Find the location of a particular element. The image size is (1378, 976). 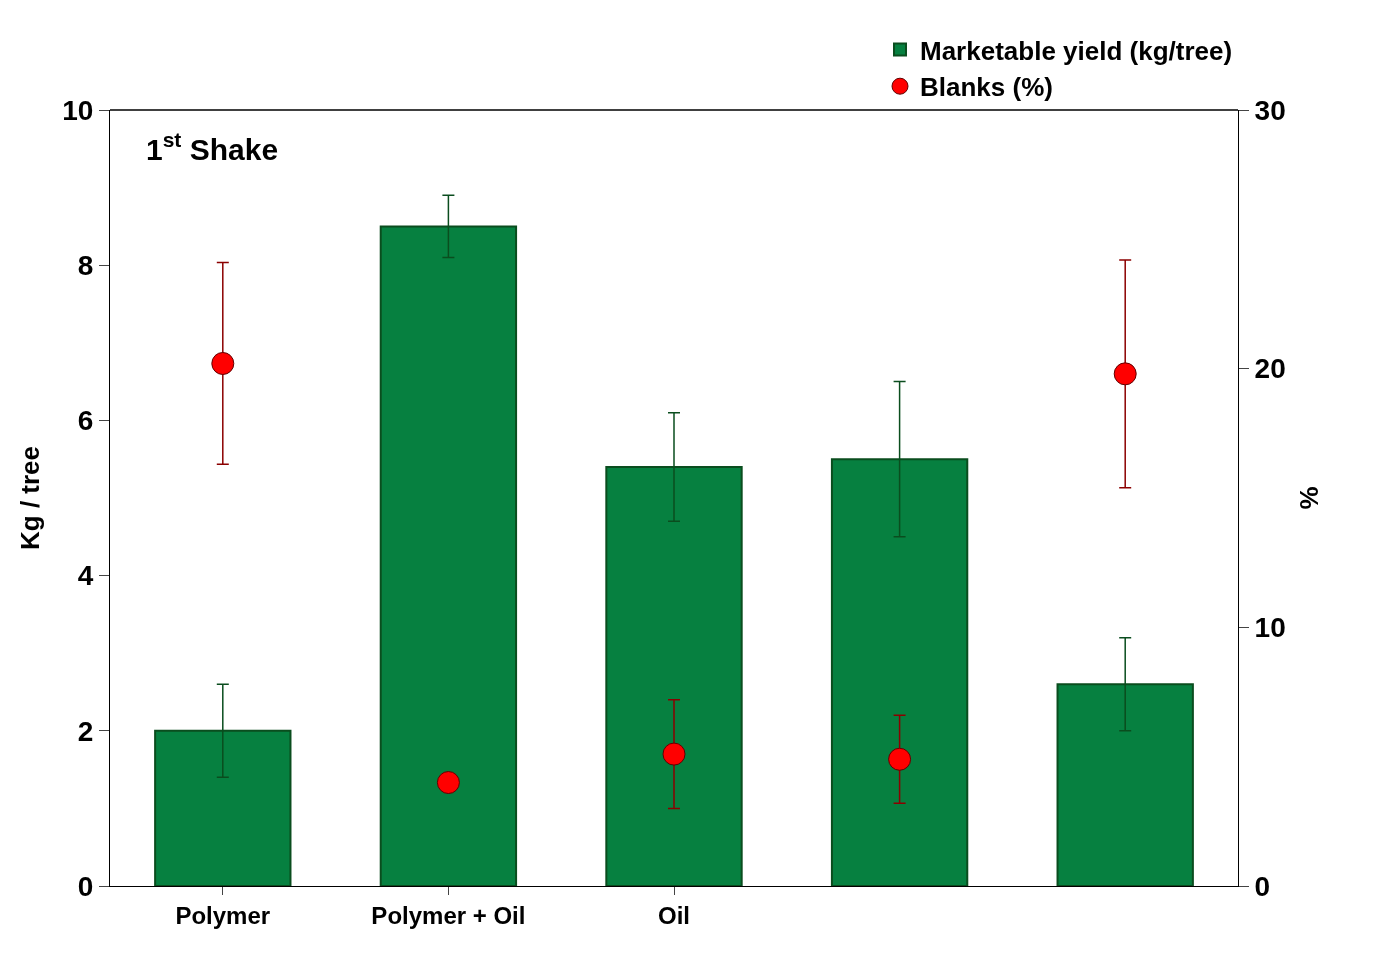

legend-label: Marketable yield (kg/tree) is located at coordinates (1076, 50).